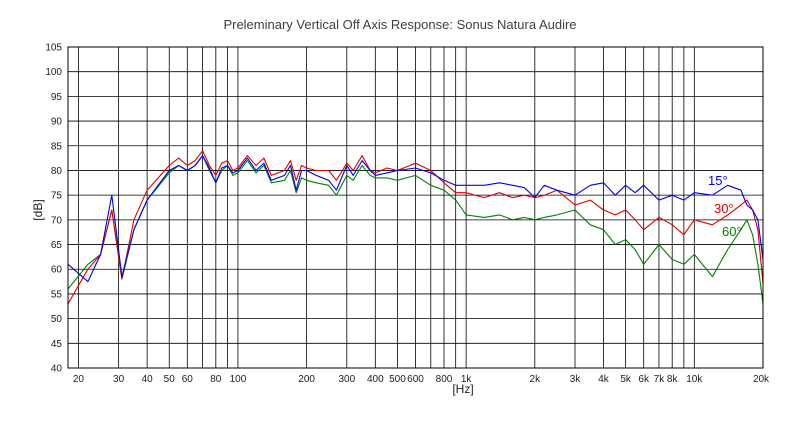 This screenshot has height=430, width=800. I want to click on y-axis-label: [dB], so click(38, 209).